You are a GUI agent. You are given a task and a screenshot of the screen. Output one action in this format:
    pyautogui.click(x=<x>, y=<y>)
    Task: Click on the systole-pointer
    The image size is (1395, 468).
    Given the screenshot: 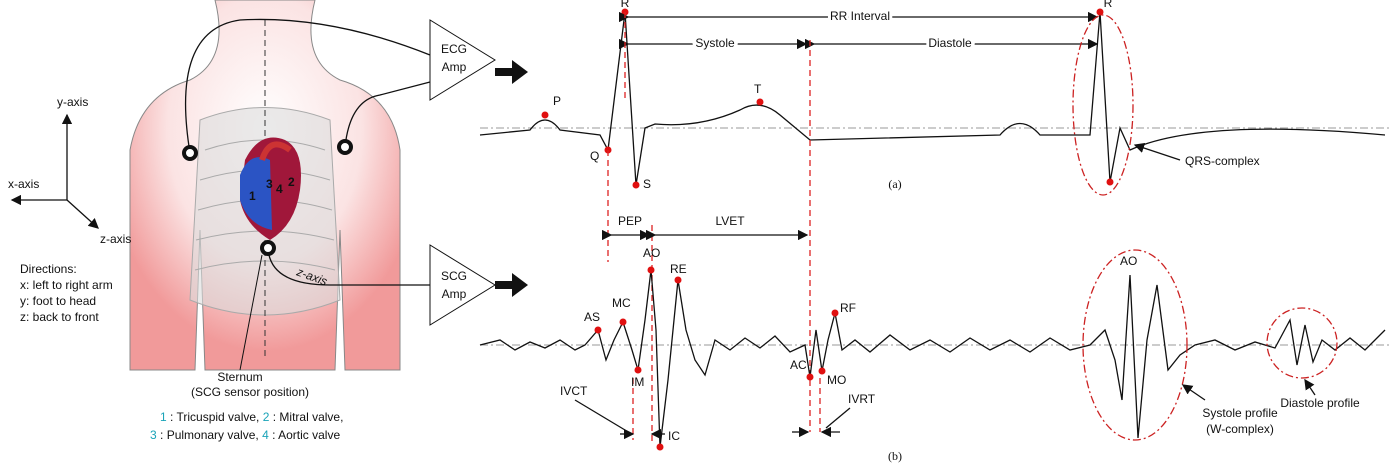 What is the action you would take?
    pyautogui.click(x=1193, y=392)
    